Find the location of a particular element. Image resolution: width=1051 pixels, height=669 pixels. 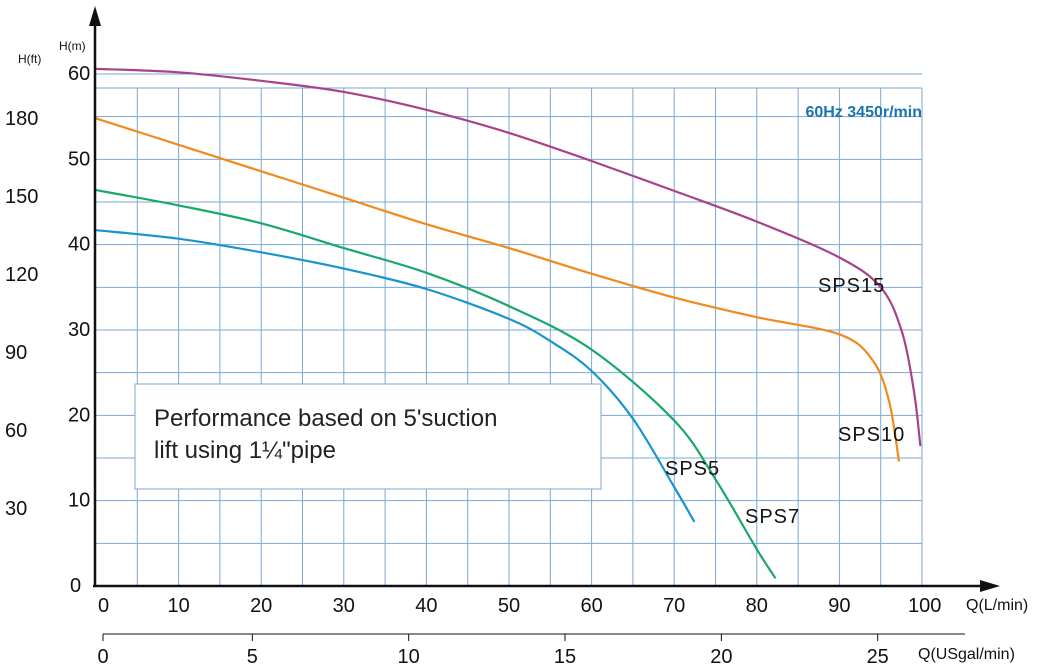

x-tick-label-lmin: 70 is located at coordinates (674, 606).